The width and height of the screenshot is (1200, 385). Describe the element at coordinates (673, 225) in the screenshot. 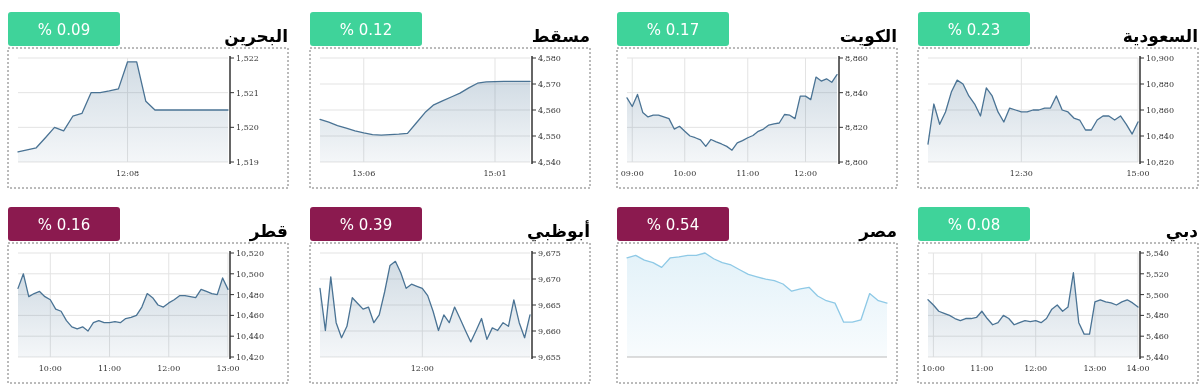

I see `chart-subtitle: % 0.54` at that location.